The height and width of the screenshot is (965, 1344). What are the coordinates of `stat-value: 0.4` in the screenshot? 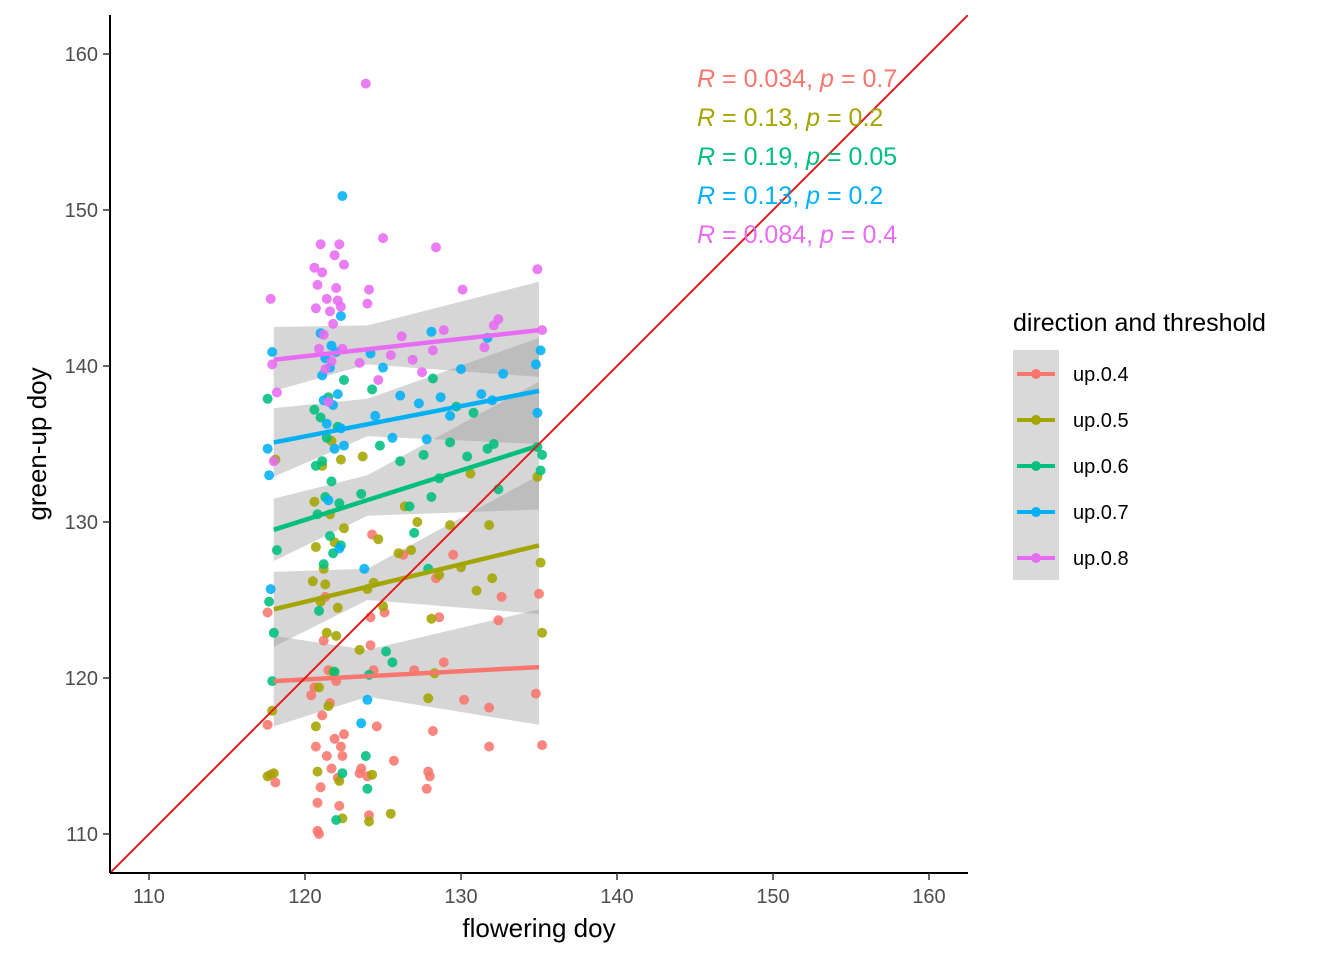 It's located at (879, 235).